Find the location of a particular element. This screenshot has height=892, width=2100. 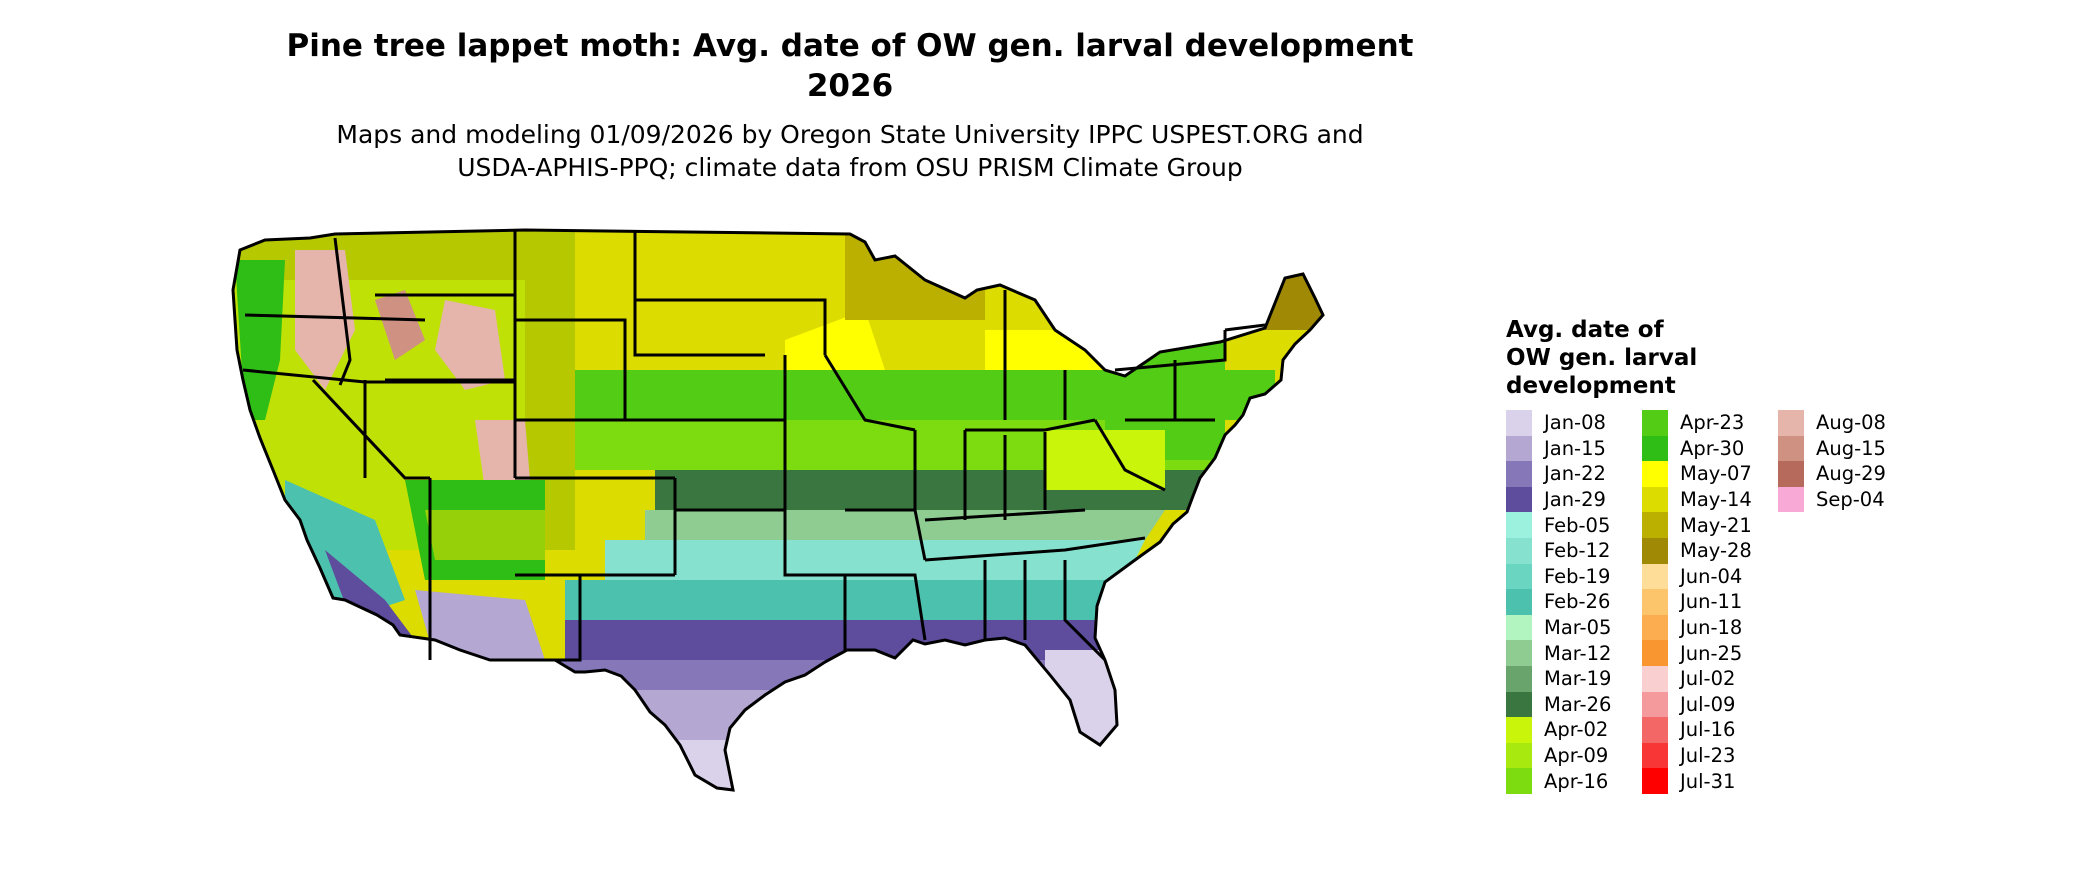

legend-item: Sep-04 is located at coordinates (1839, 499).